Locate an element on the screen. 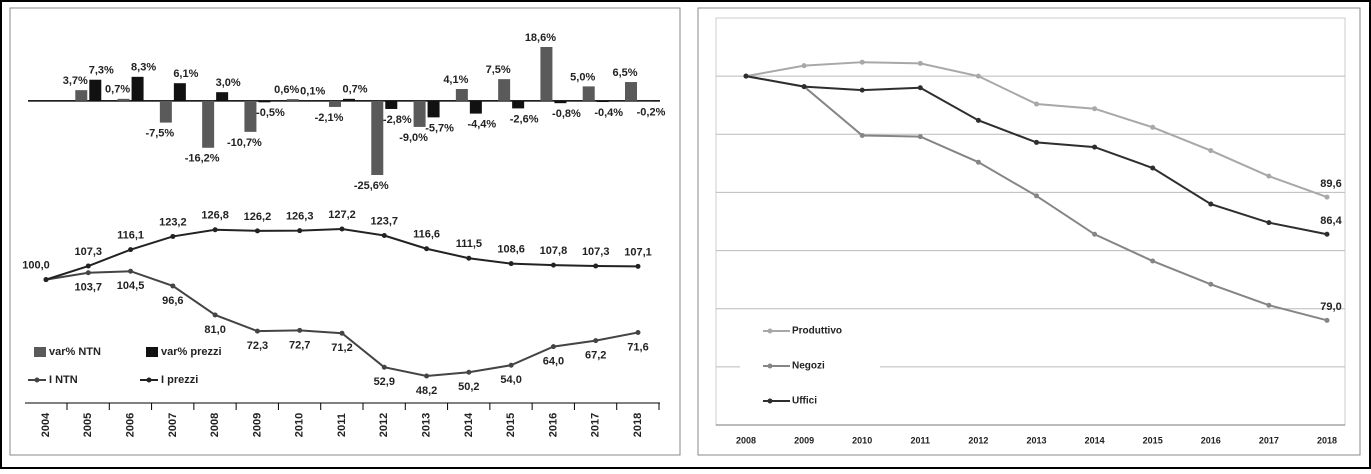  x-tick-label: 2006 is located at coordinates (130, 425).